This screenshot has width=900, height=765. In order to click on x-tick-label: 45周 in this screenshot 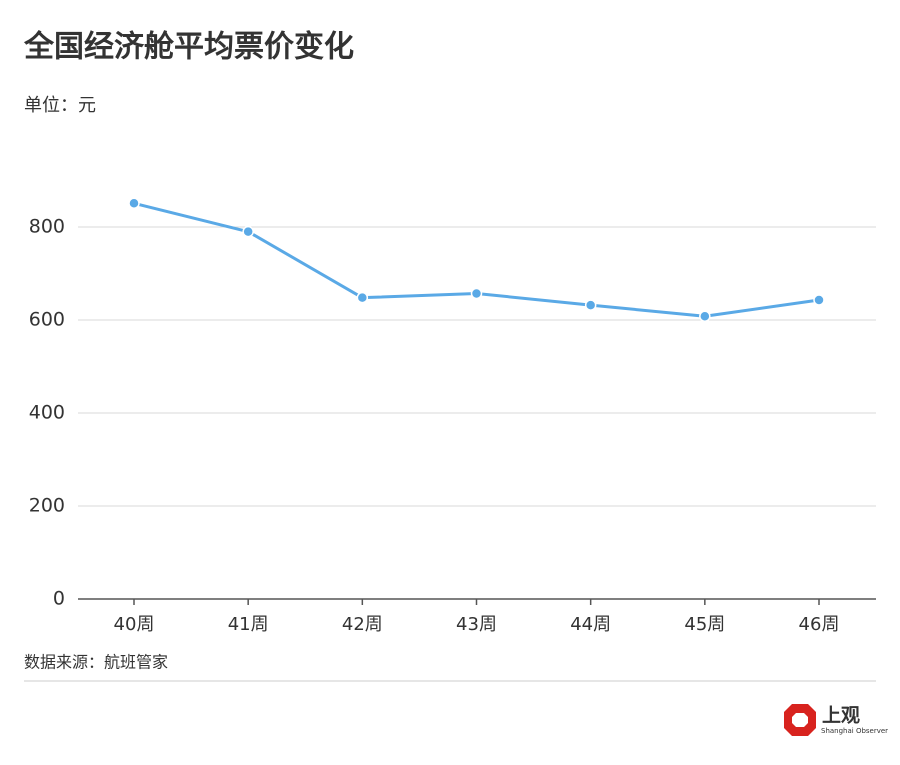, I will do `click(704, 624)`.